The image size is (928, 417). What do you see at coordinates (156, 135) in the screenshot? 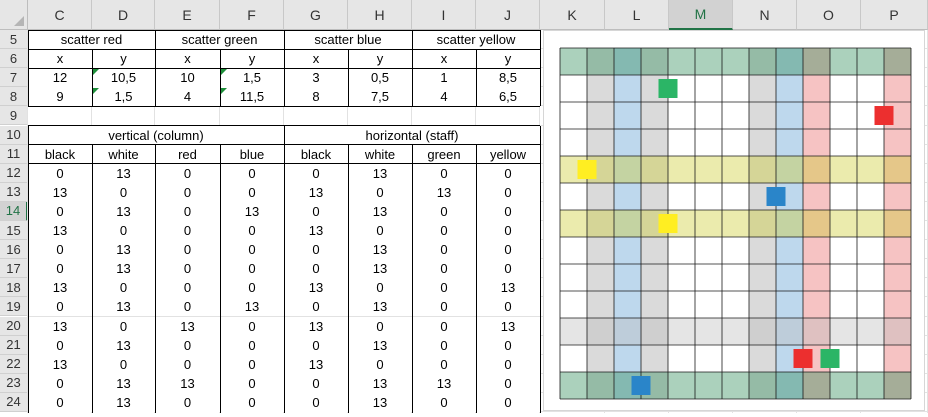
I see `group-header: vertical (column)` at bounding box center [156, 135].